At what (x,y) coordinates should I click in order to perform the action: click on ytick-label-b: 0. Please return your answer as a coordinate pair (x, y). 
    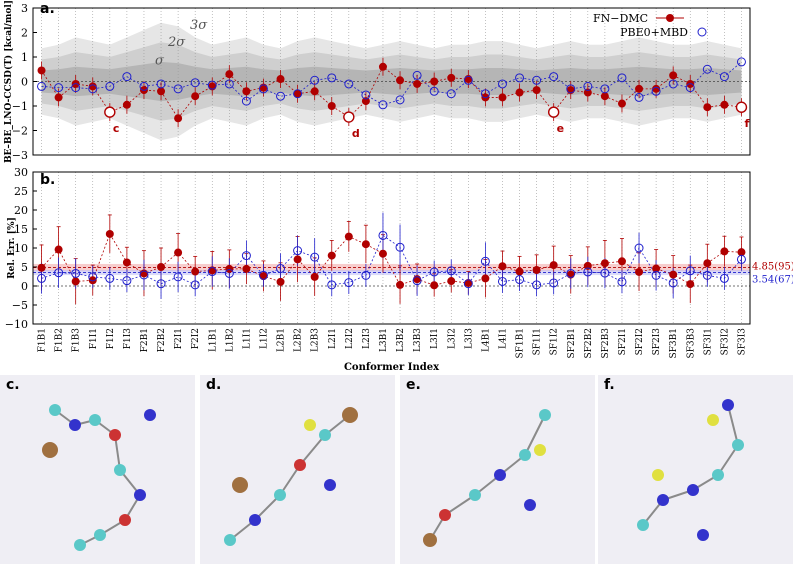
    Looking at the image, I should click on (24, 286).